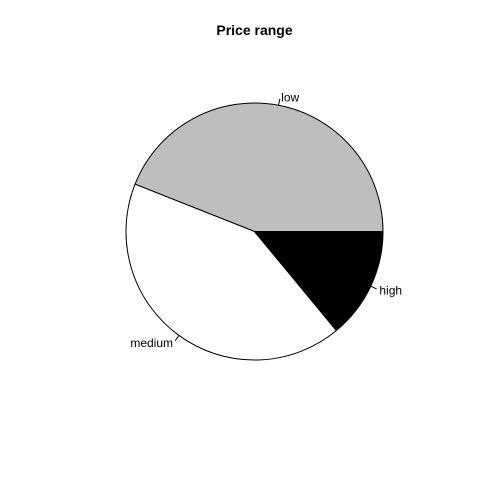  Describe the element at coordinates (279, 102) in the screenshot. I see `label-tick-low` at that location.